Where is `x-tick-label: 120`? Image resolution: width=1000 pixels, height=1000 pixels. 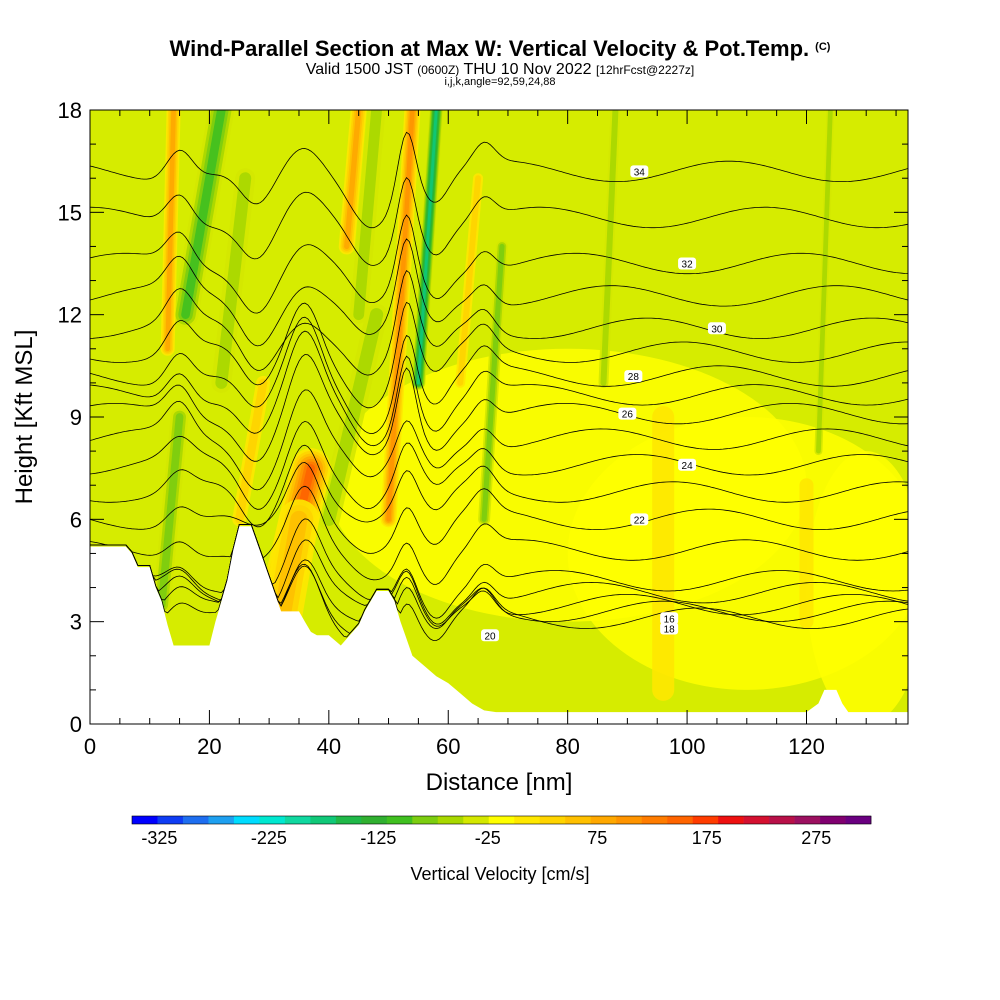 x-tick-label: 120 is located at coordinates (806, 746).